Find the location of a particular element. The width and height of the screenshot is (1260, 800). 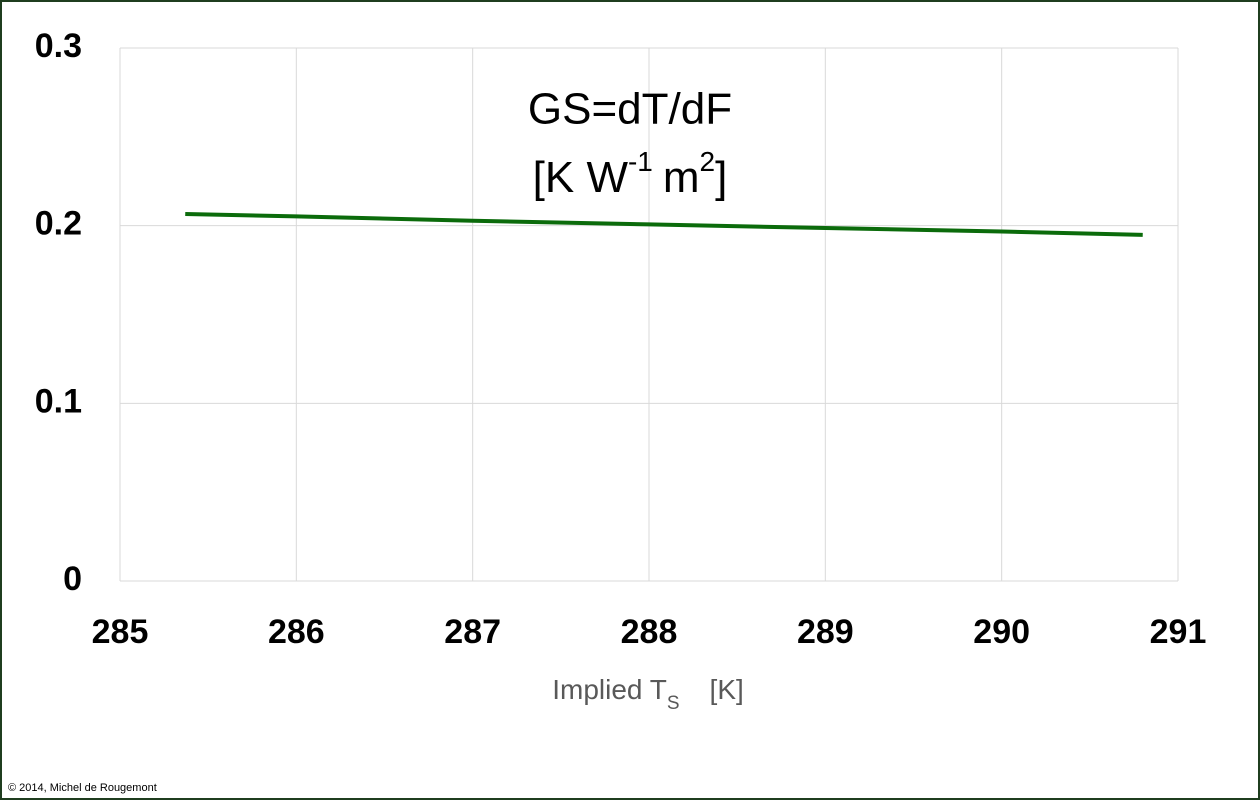

chart-units: [K W-1 m2] is located at coordinates (630, 173).